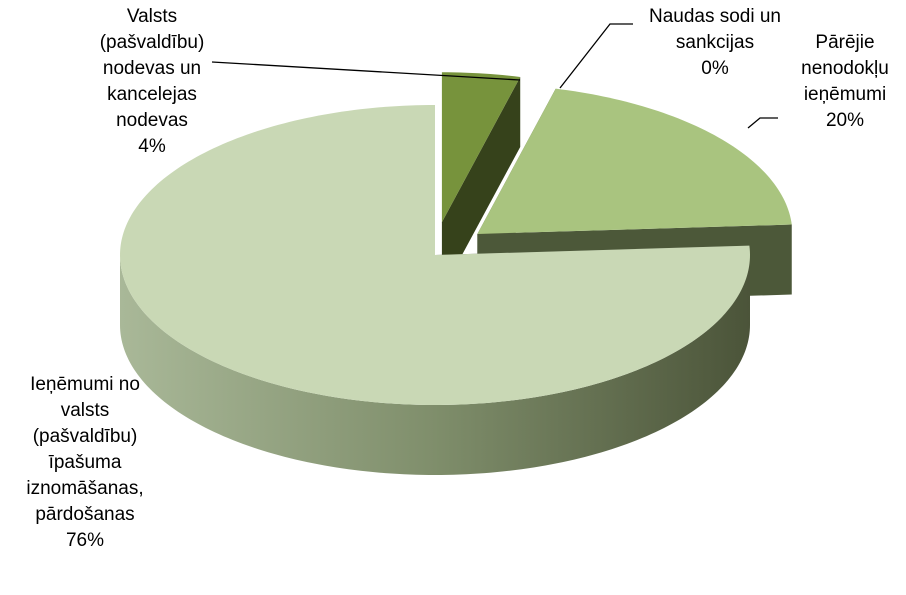 This screenshot has width=906, height=595. Describe the element at coordinates (152, 16) in the screenshot. I see `label-line: Valsts` at that location.